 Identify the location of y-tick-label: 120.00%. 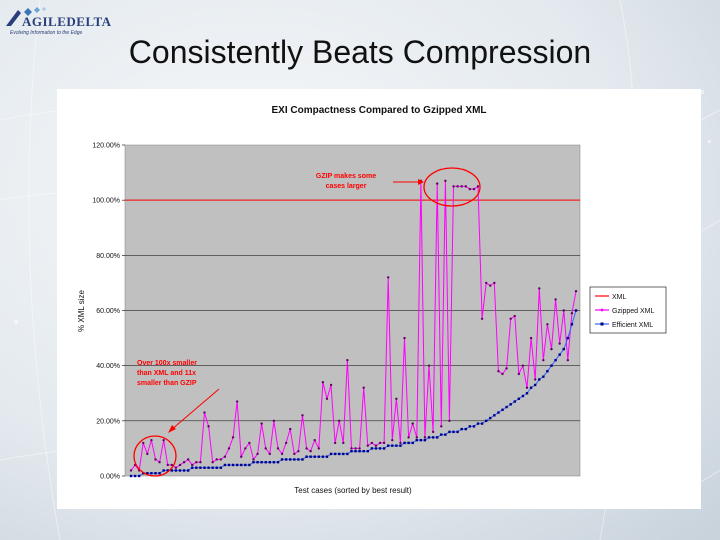
(106, 146).